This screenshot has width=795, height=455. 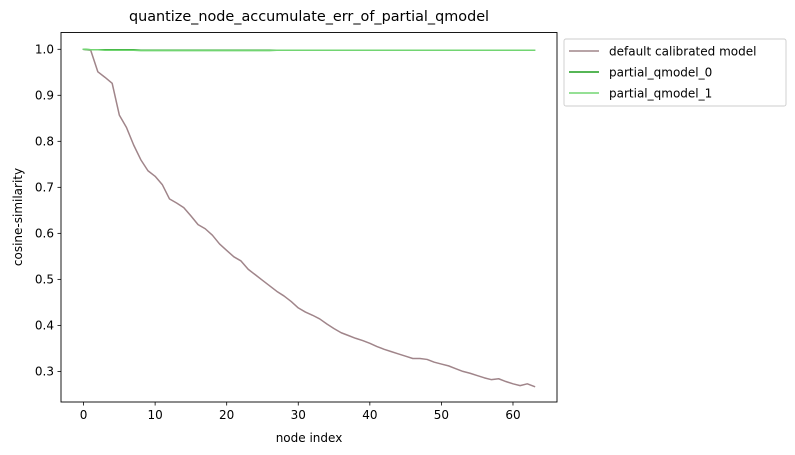 I want to click on y-tick-label: 0.9, so click(x=44, y=96).